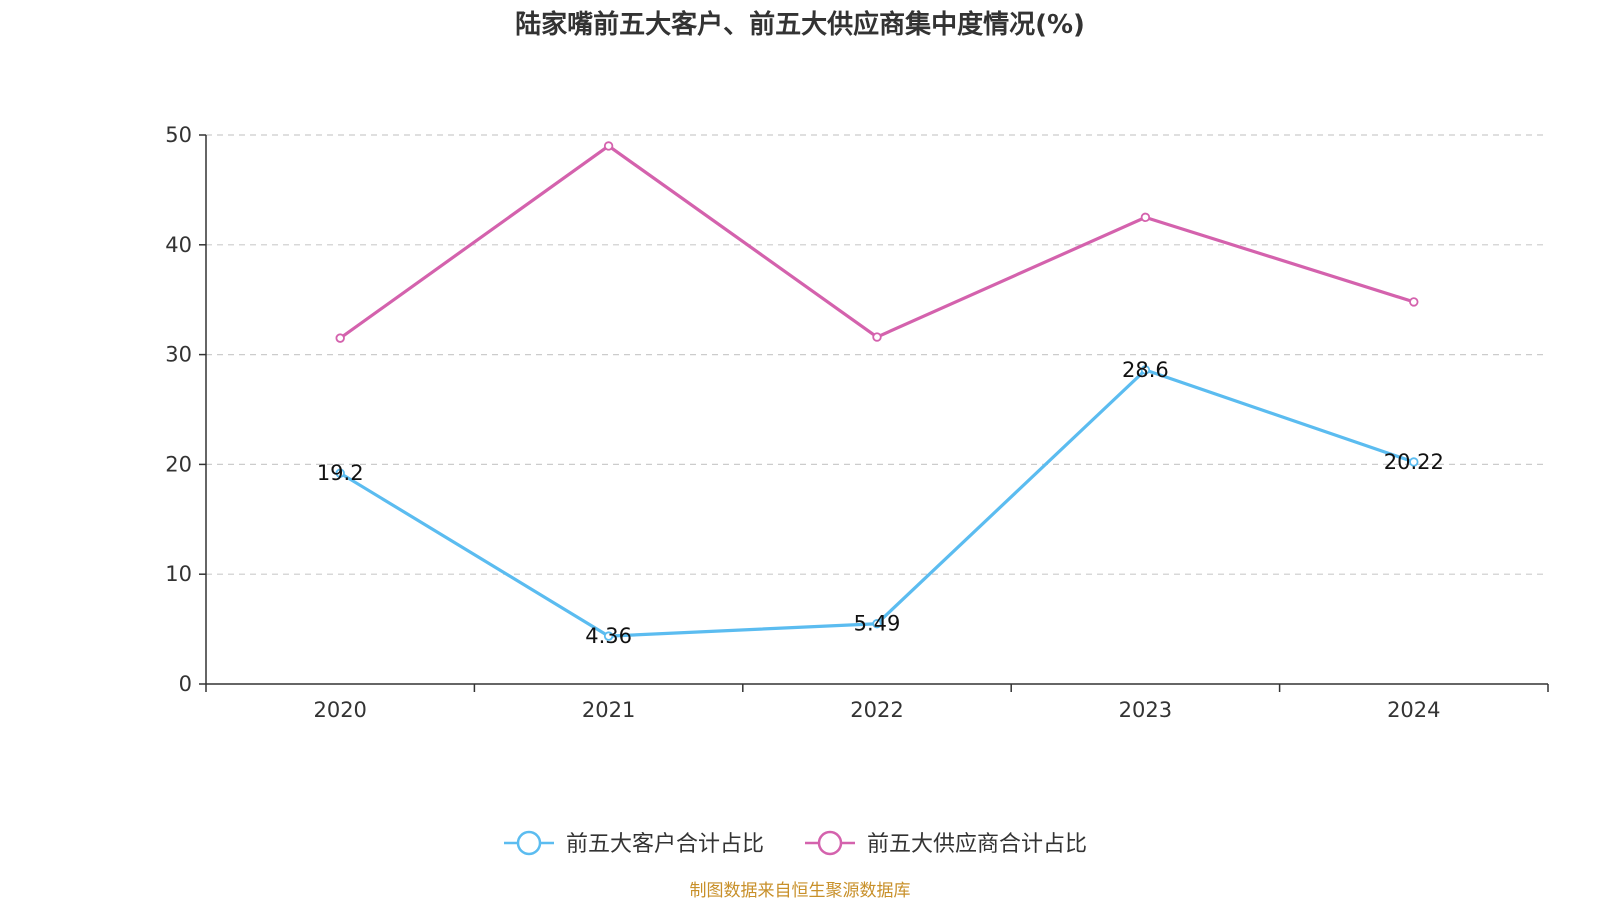  I want to click on data-label: 4.36, so click(608, 636).